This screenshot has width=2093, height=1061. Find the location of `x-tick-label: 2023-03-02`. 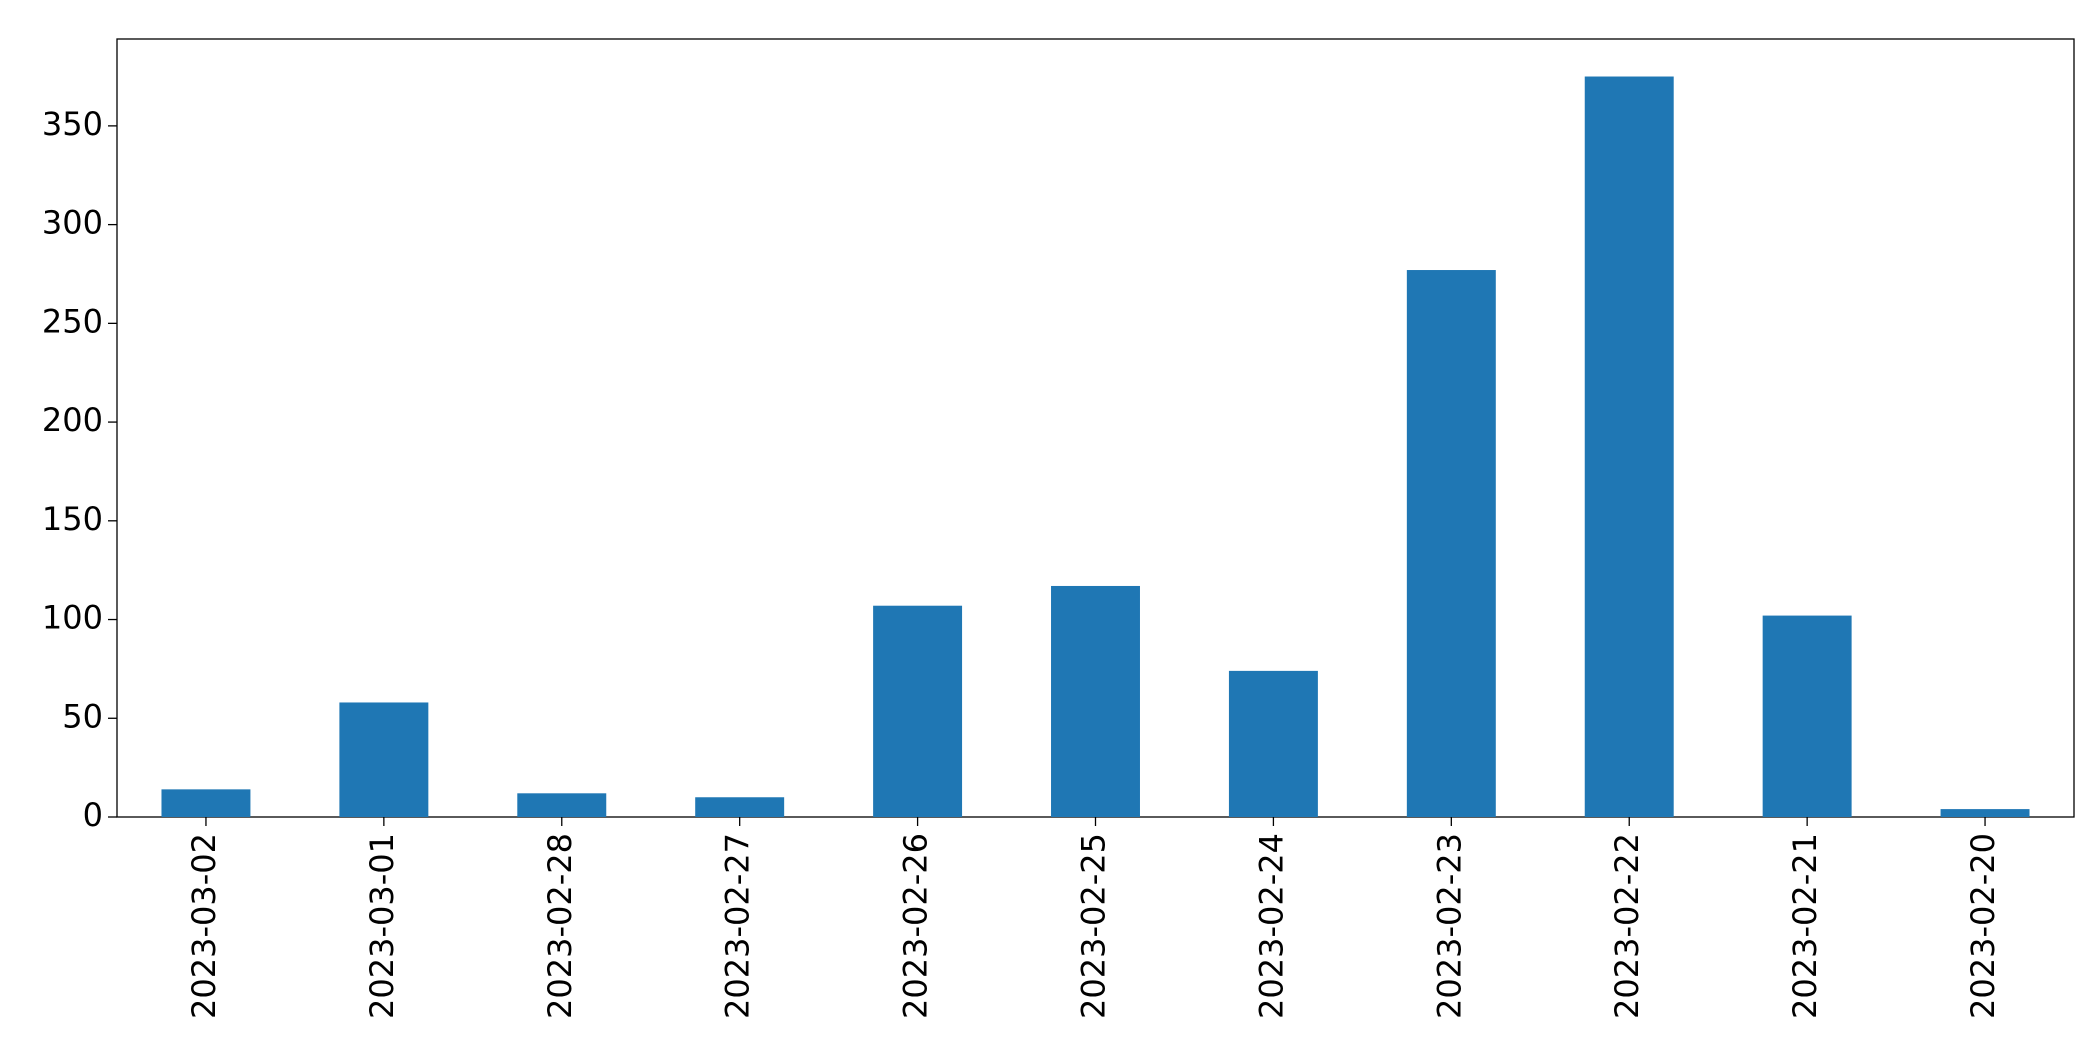

x-tick-label: 2023-03-02 is located at coordinates (204, 926).